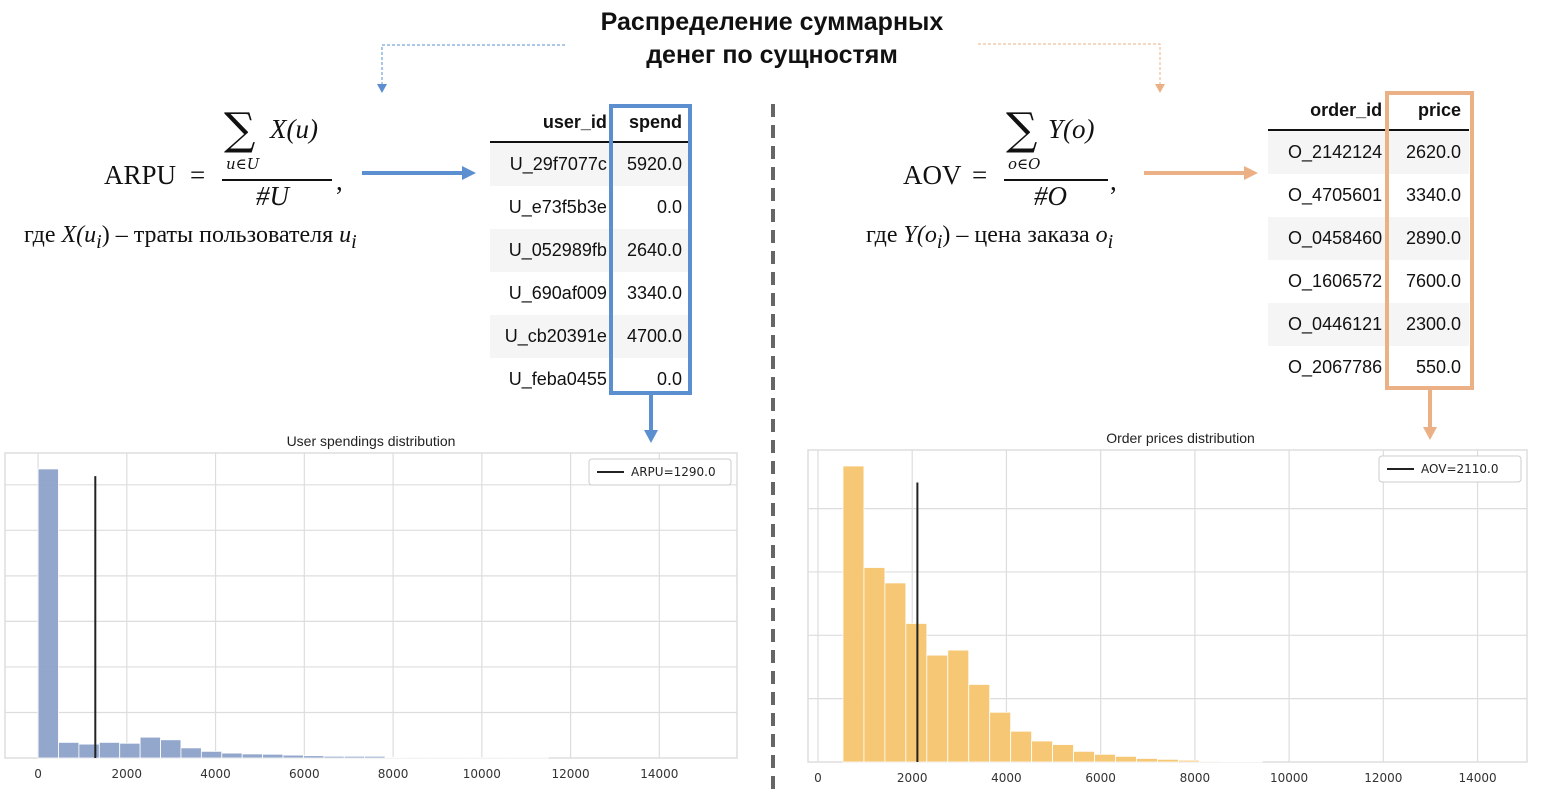 The height and width of the screenshot is (793, 1560). Describe the element at coordinates (557, 207) in the screenshot. I see `cell-user-id: U_e73f5b3e` at that location.